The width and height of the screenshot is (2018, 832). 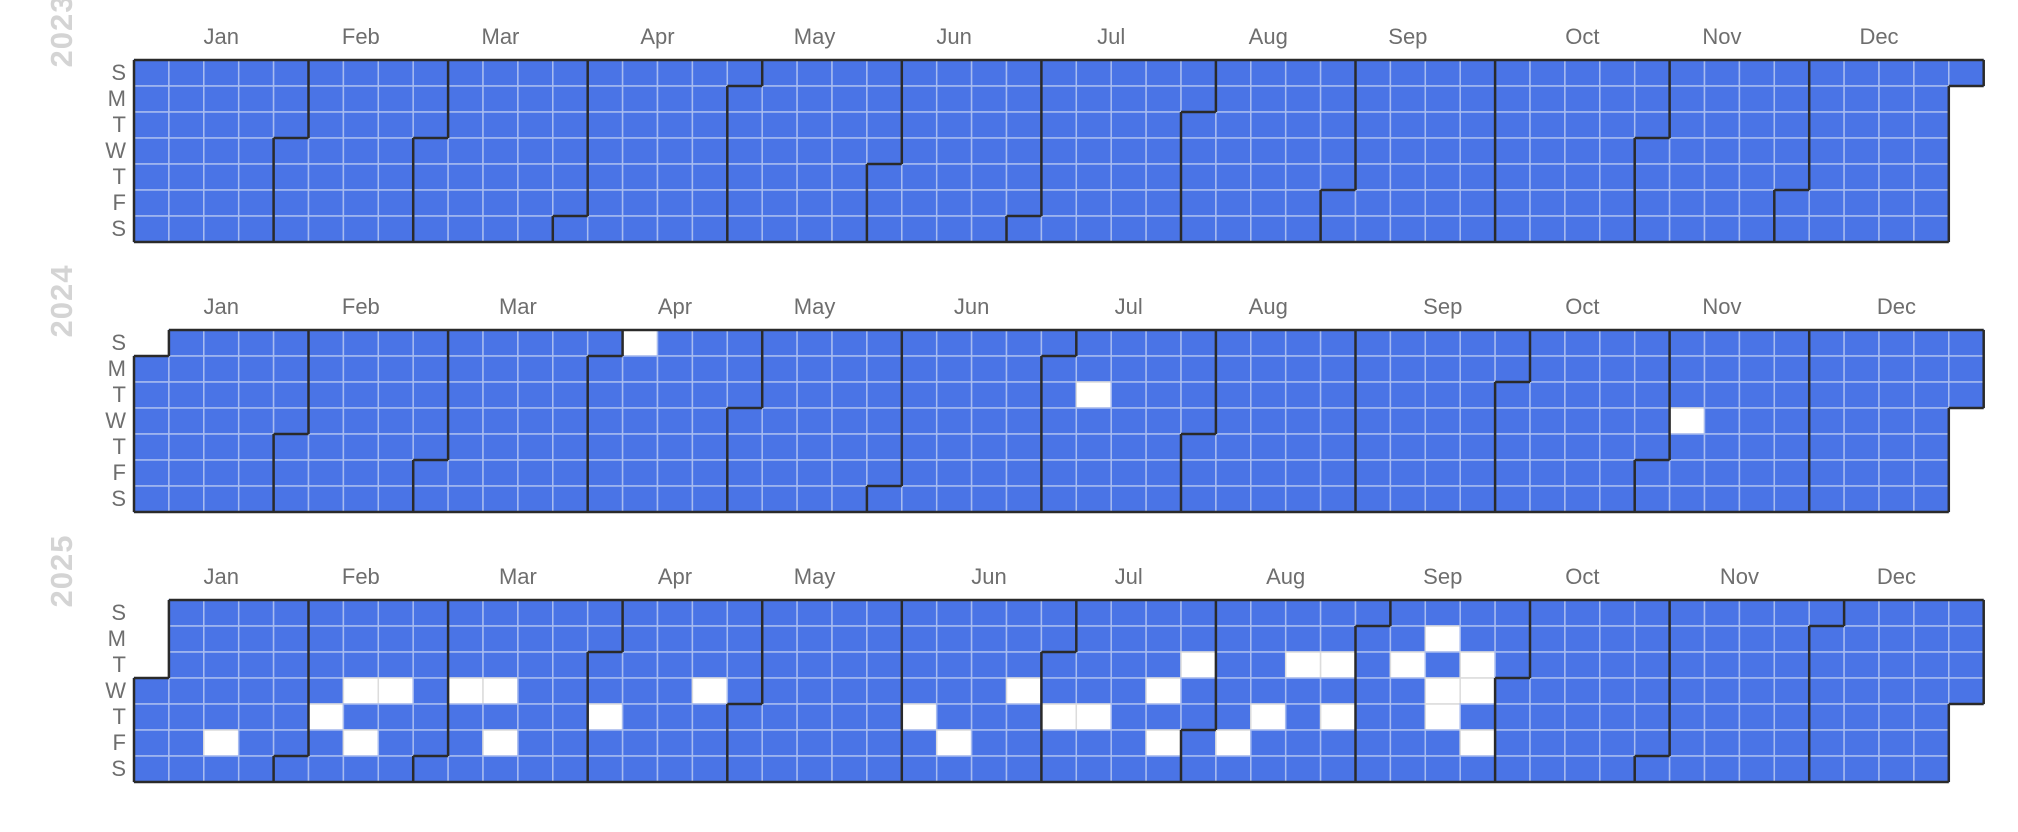 What do you see at coordinates (814, 576) in the screenshot?
I see `month-label: May` at bounding box center [814, 576].